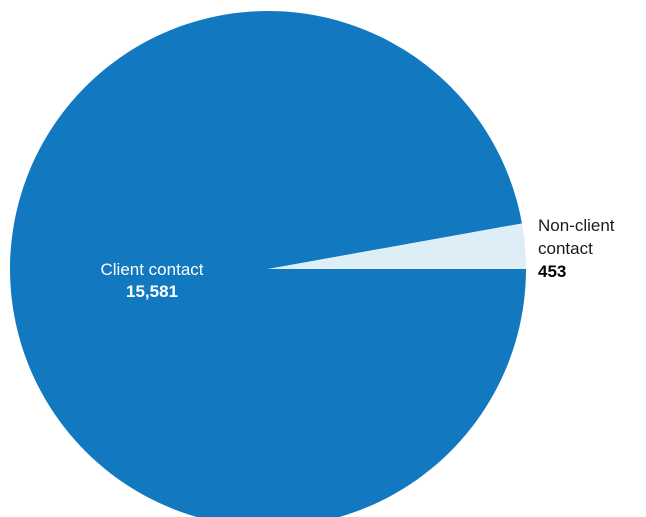  I want to click on slice-label-non-client-line1: Non-client, so click(576, 225).